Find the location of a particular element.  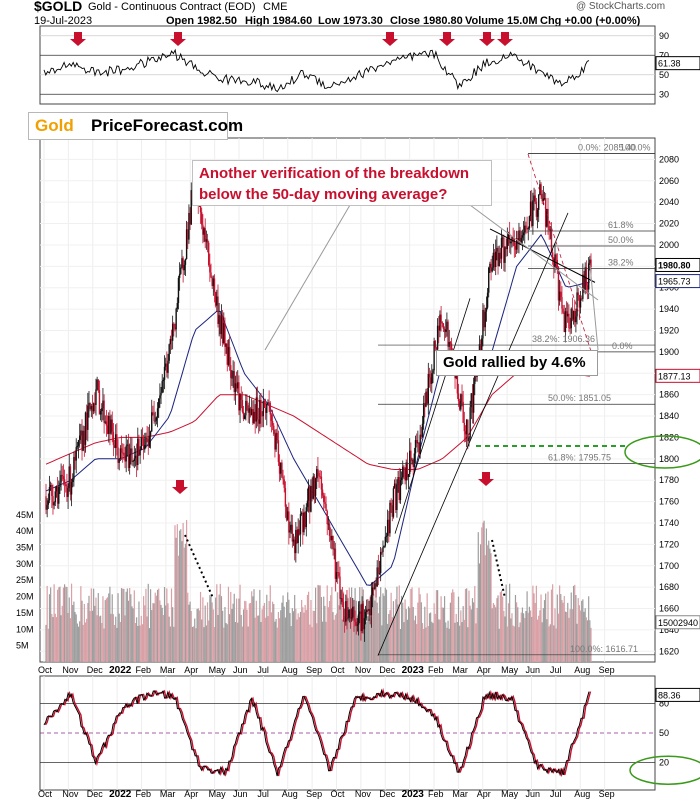

price-tick-label: 1680 is located at coordinates (669, 587).